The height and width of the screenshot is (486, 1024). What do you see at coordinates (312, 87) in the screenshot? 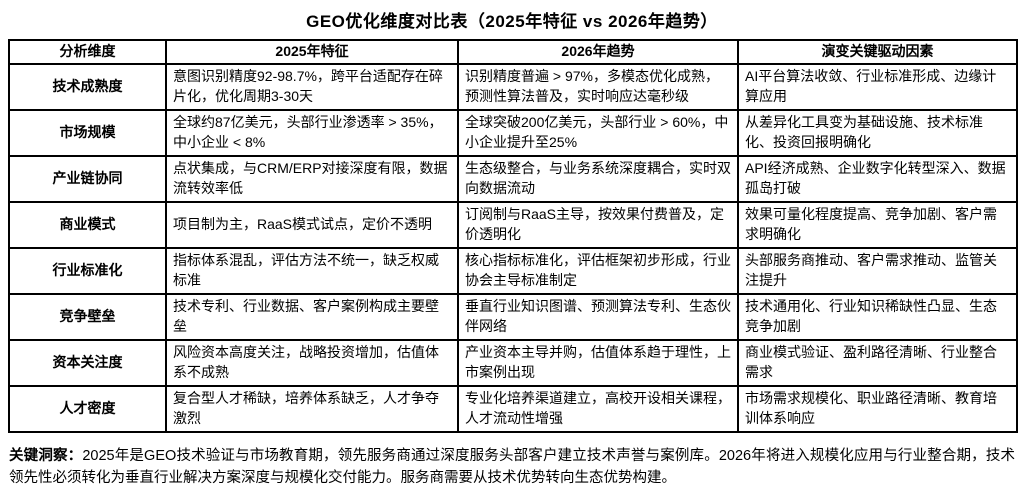
I see `feature-2025-cell: 意图识别精度92-98.7%，跨平台适配存在碎片化，优化周期3-30天` at bounding box center [312, 87].